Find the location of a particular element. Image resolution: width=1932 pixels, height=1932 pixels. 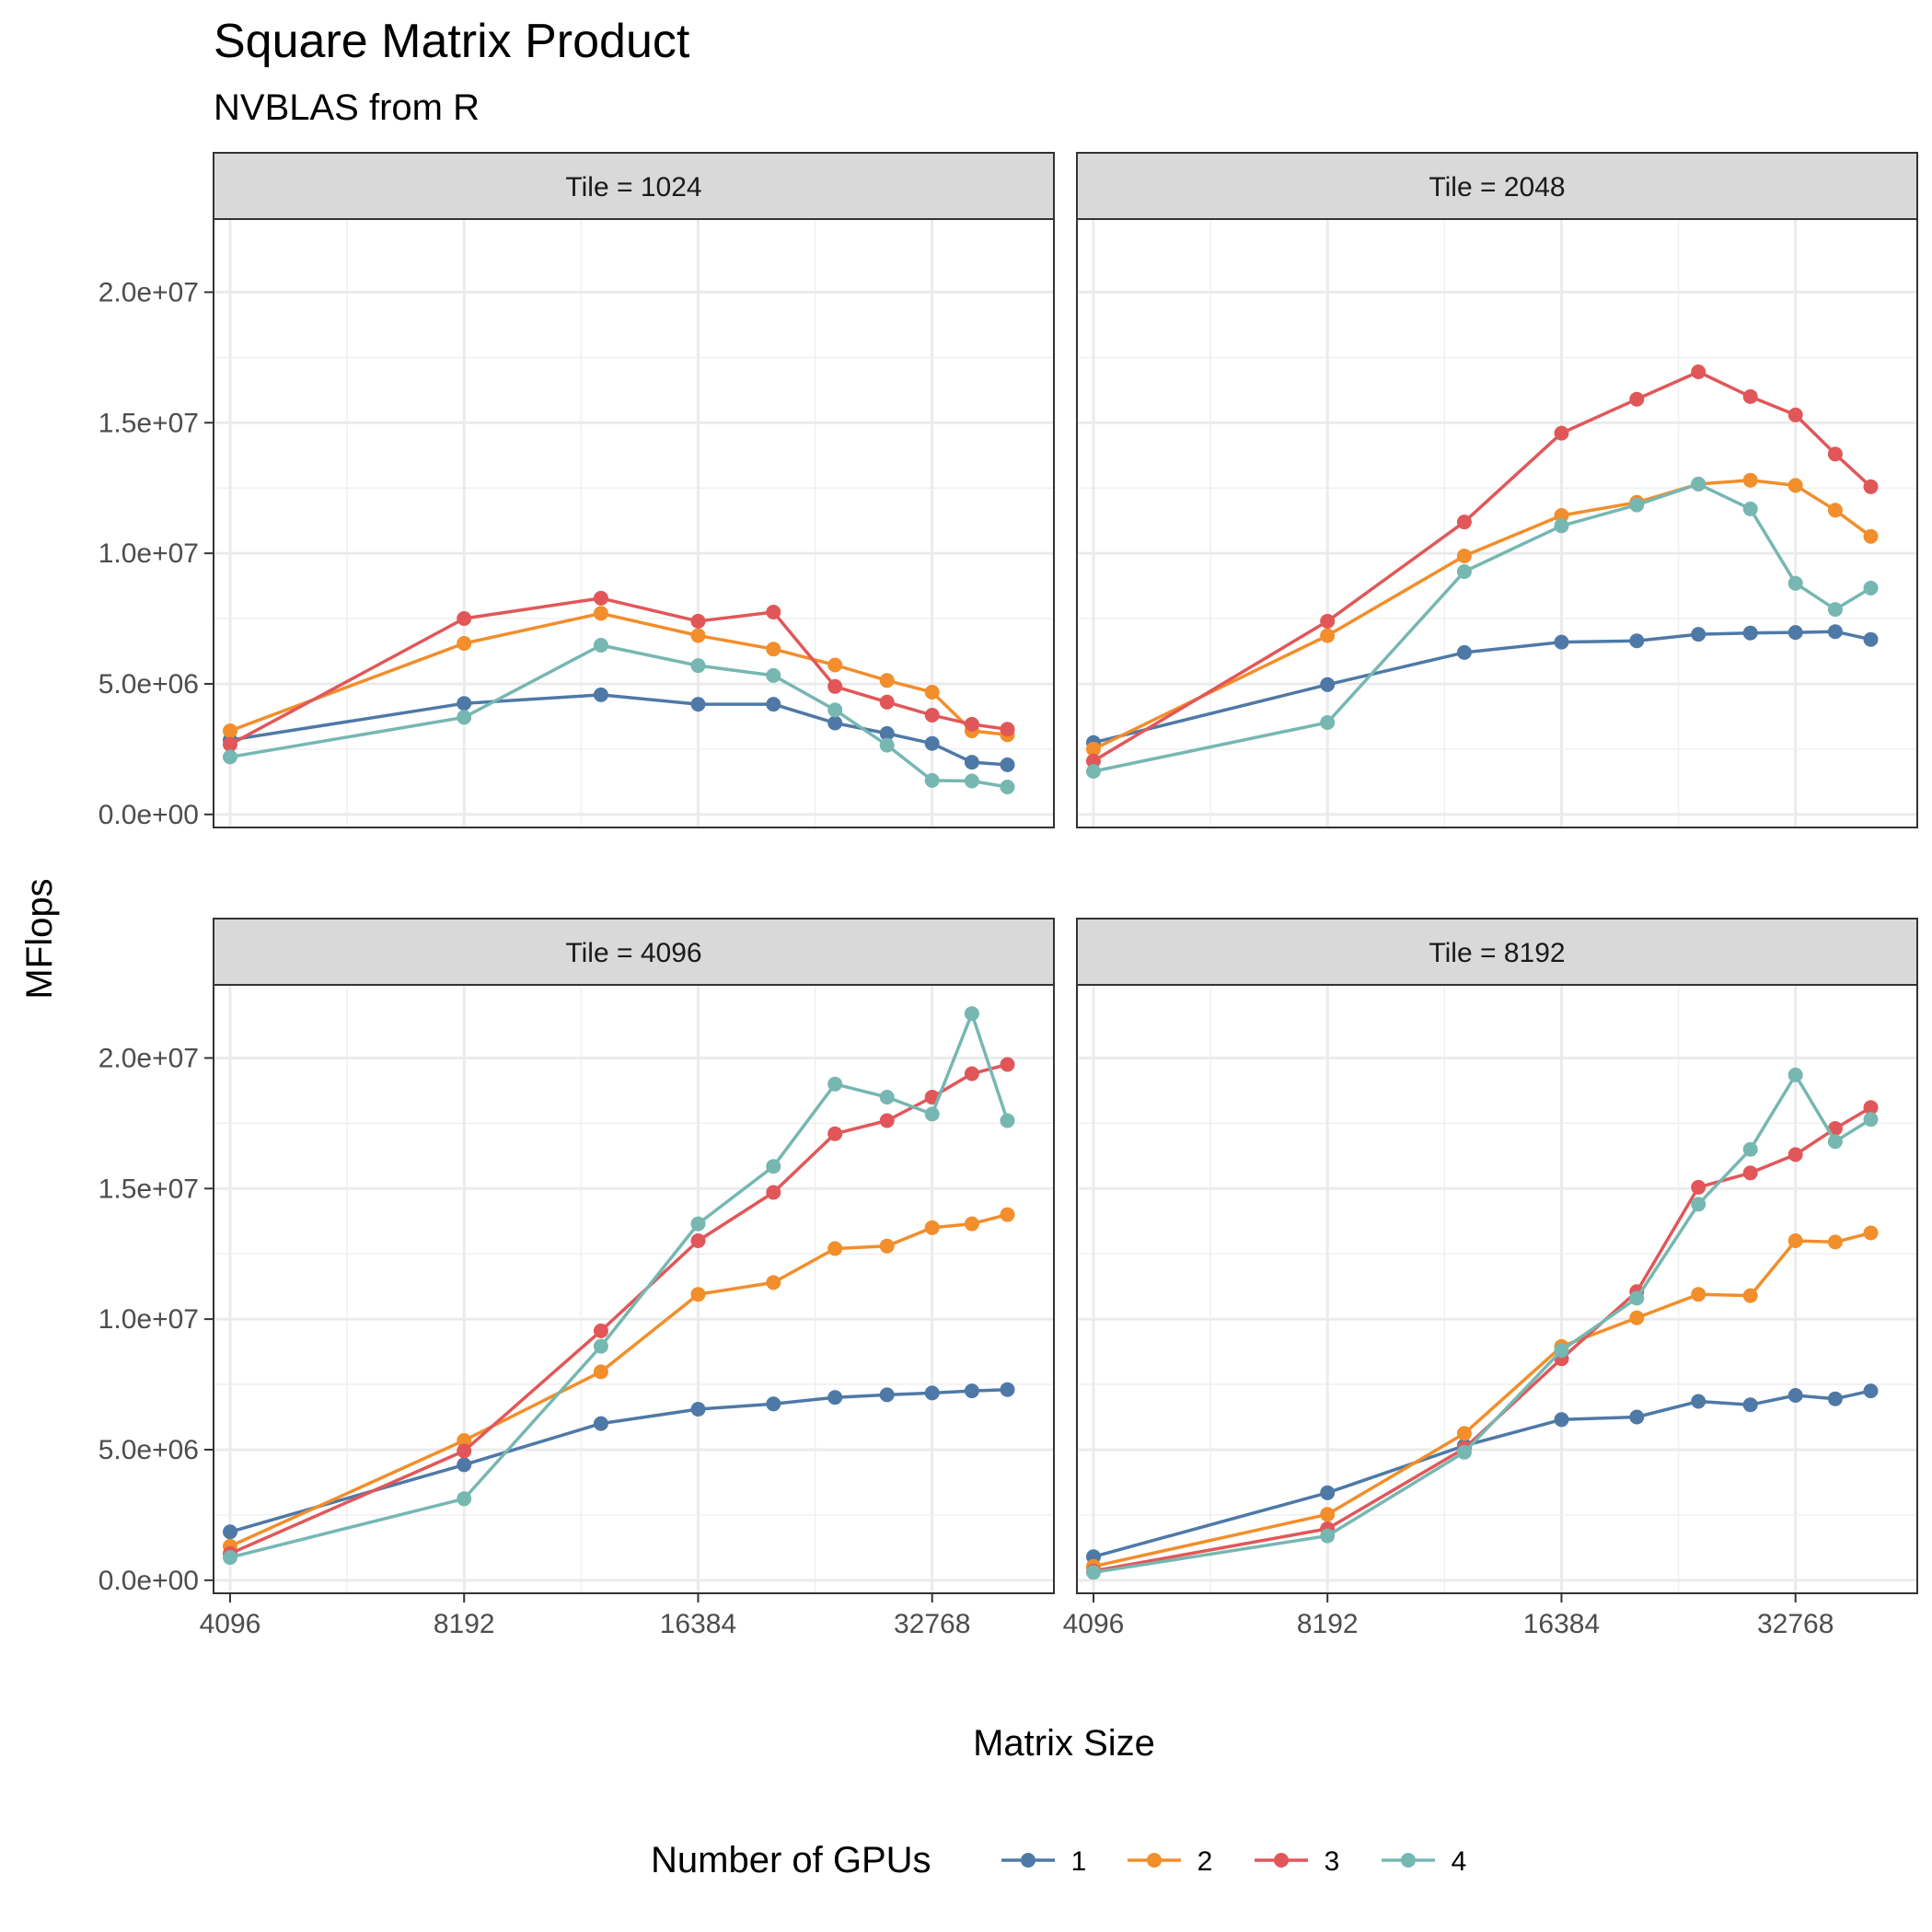

x-tick-label: 32768 is located at coordinates (1796, 1624).